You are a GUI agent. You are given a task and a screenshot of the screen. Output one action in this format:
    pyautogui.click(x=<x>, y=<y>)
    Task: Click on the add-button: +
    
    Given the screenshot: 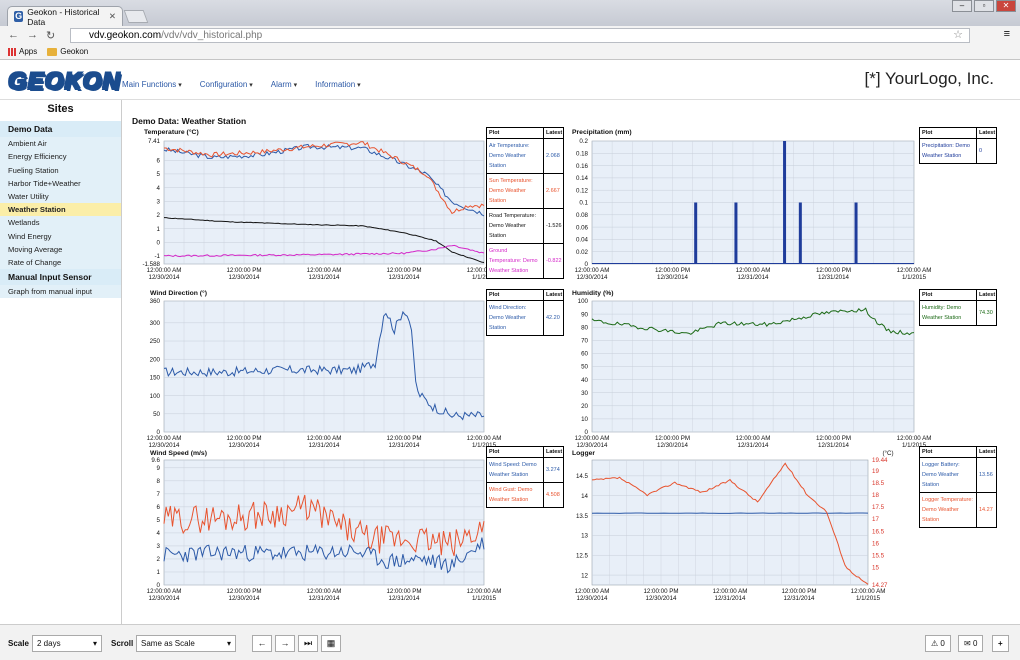 What is the action you would take?
    pyautogui.click(x=1000, y=643)
    